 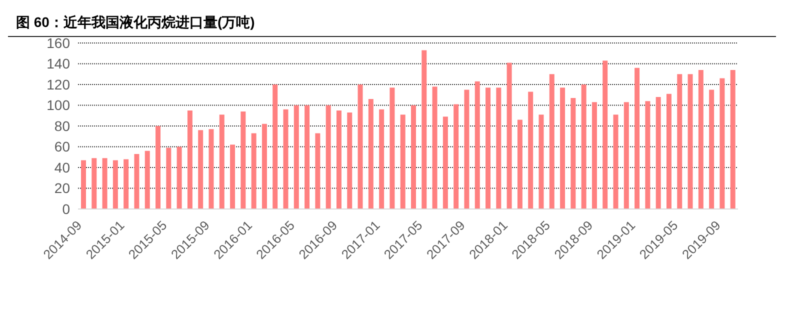 What do you see at coordinates (66, 208) in the screenshot?
I see `y-tick-label: 0` at bounding box center [66, 208].